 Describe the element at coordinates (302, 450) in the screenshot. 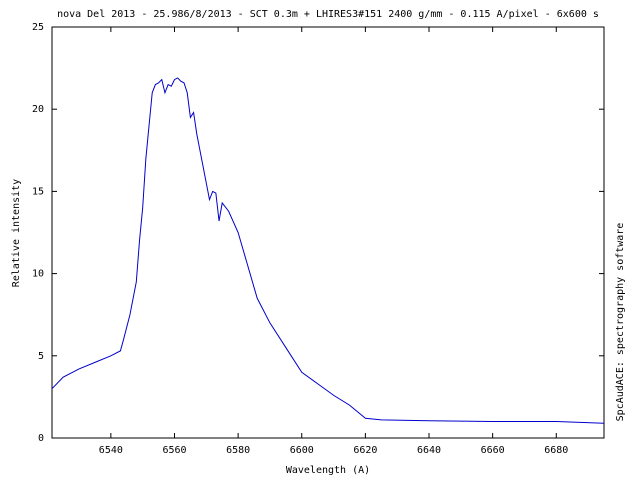

I see `x-tick-label: 6600` at that location.